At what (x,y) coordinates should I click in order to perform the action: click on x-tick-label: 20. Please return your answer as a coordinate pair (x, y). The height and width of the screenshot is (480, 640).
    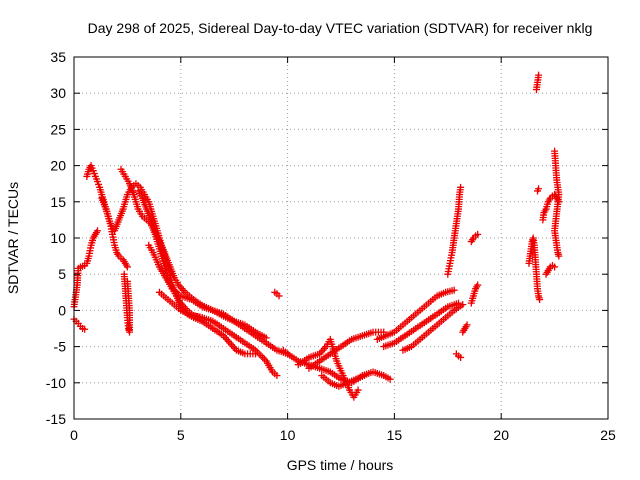
    Looking at the image, I should click on (501, 435).